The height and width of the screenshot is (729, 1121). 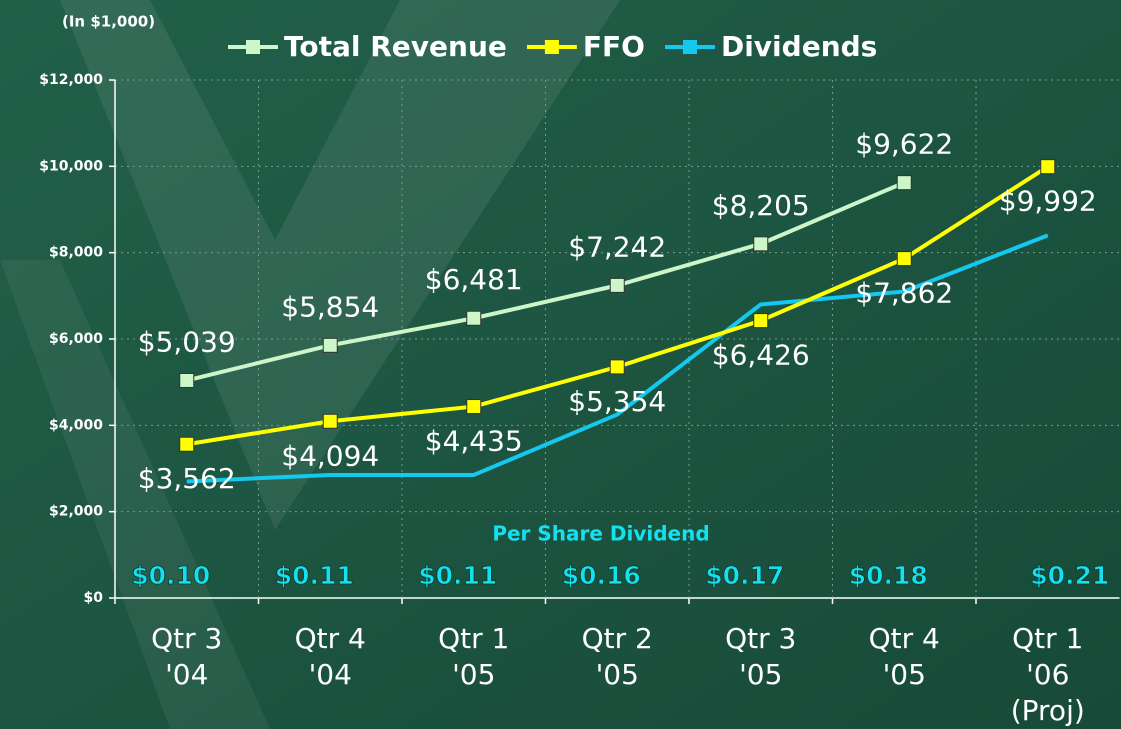 I want to click on per-share-label: $0.18, so click(x=888, y=575).